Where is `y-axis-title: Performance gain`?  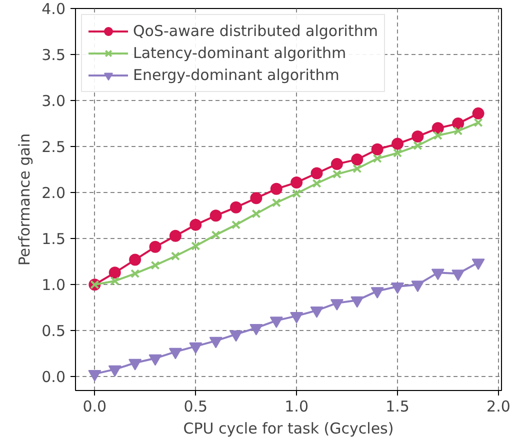 y-axis-title: Performance gain is located at coordinates (25, 199).